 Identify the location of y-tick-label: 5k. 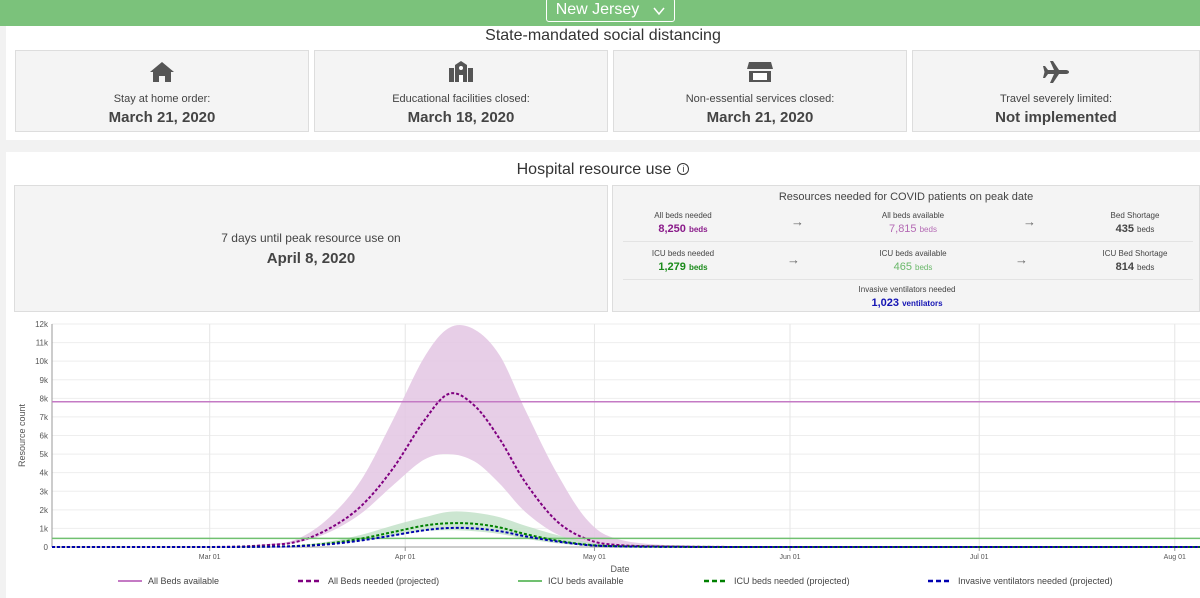
(44, 454).